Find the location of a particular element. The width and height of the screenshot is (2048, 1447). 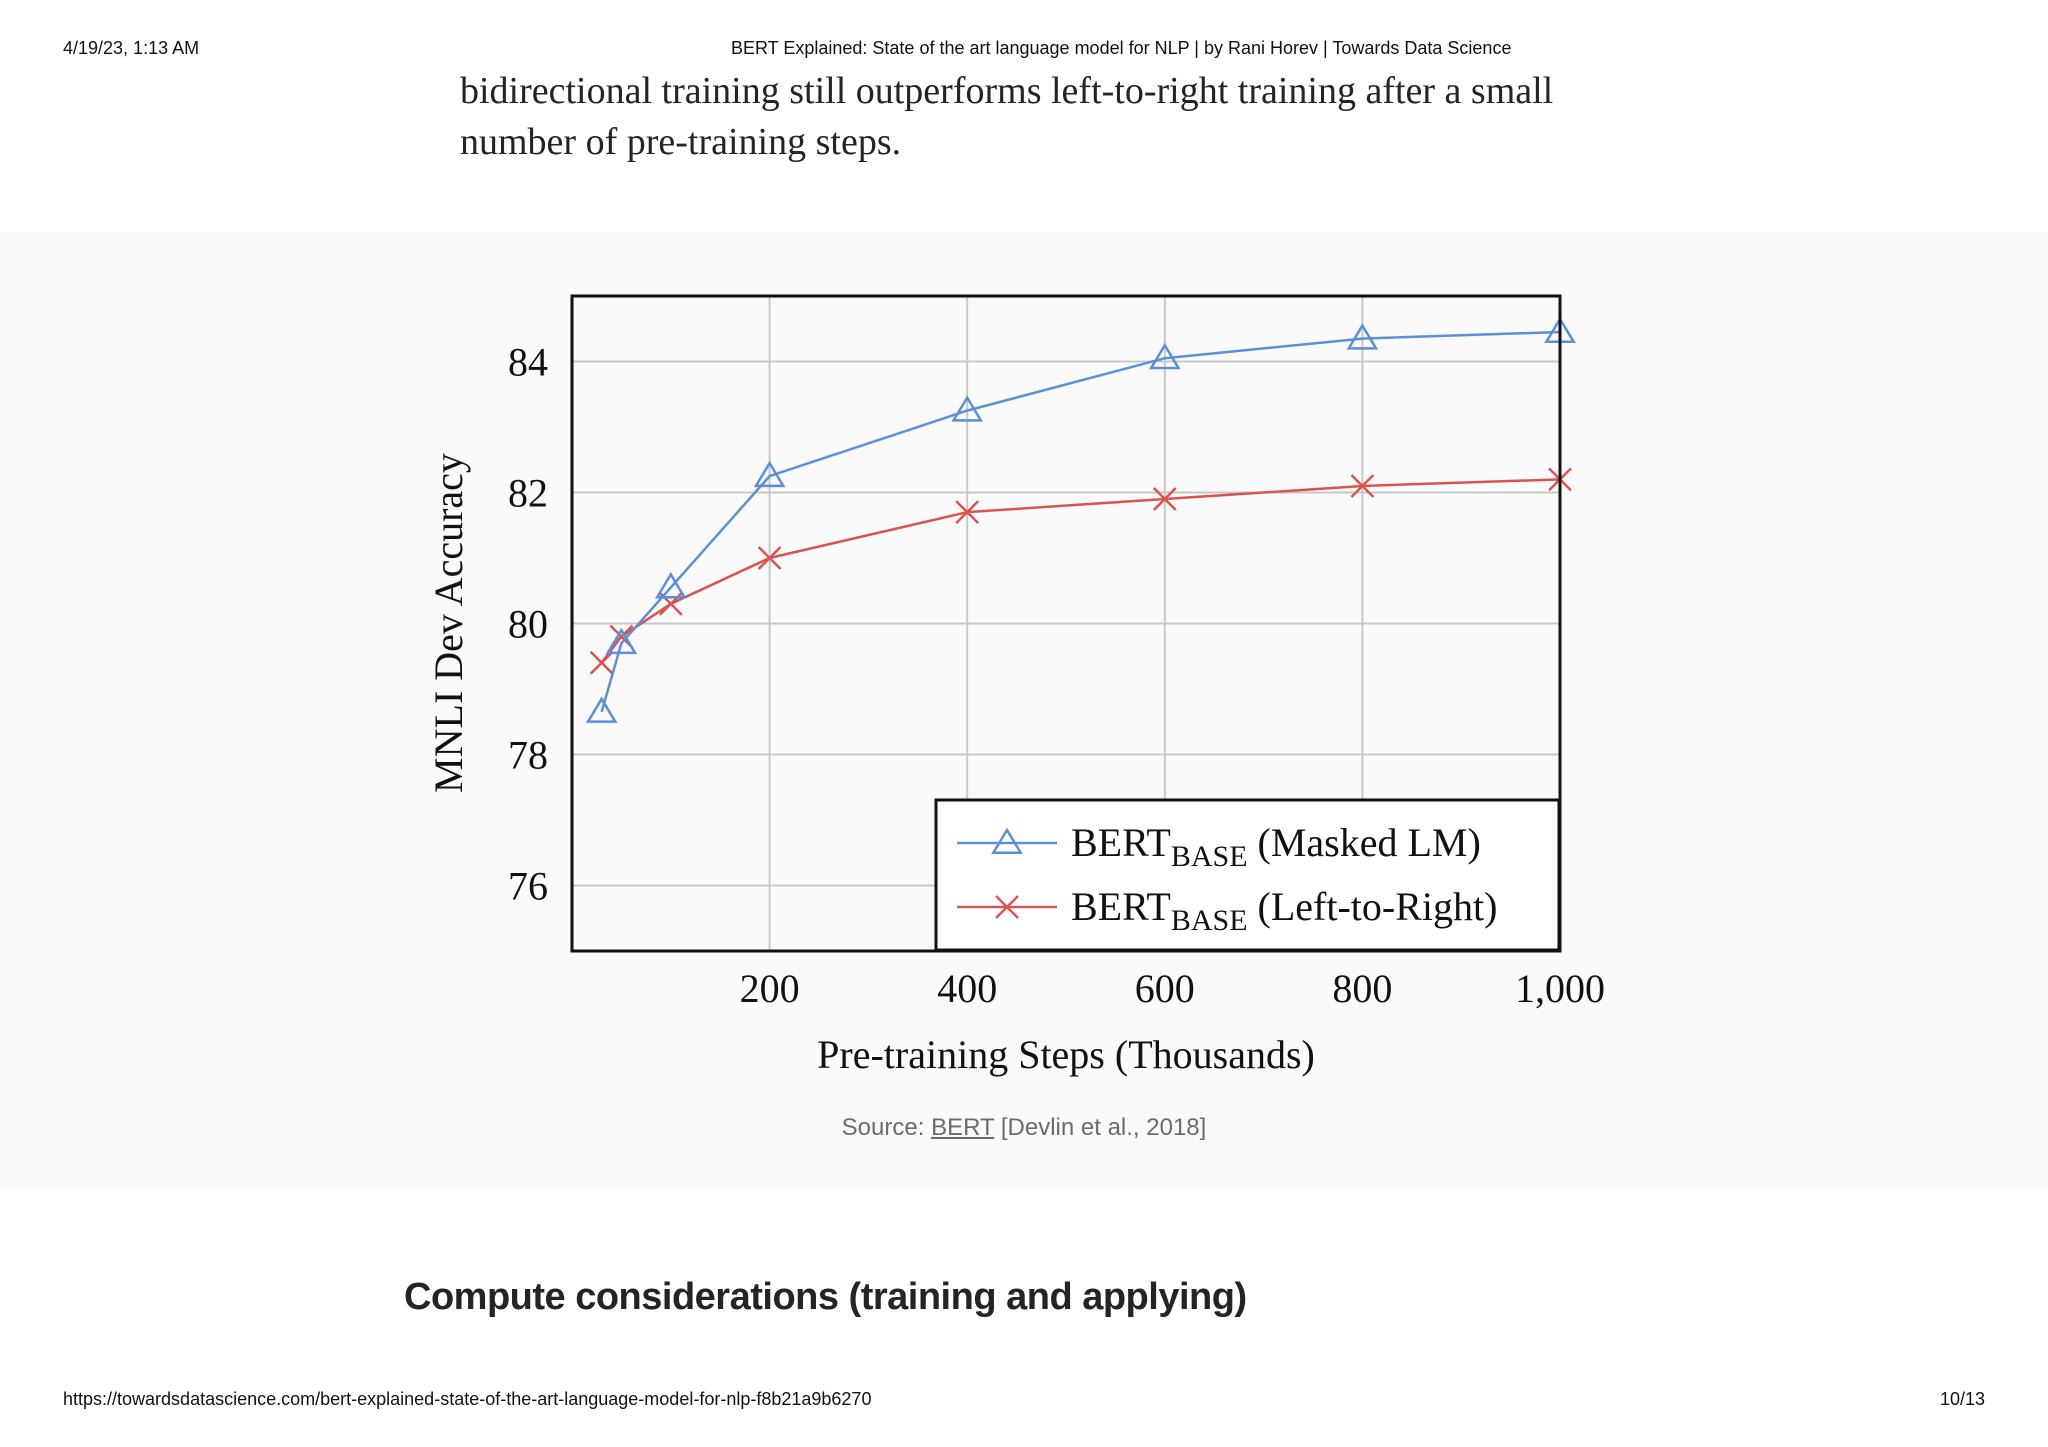

legend-marker-left-to-right is located at coordinates (1007, 907).